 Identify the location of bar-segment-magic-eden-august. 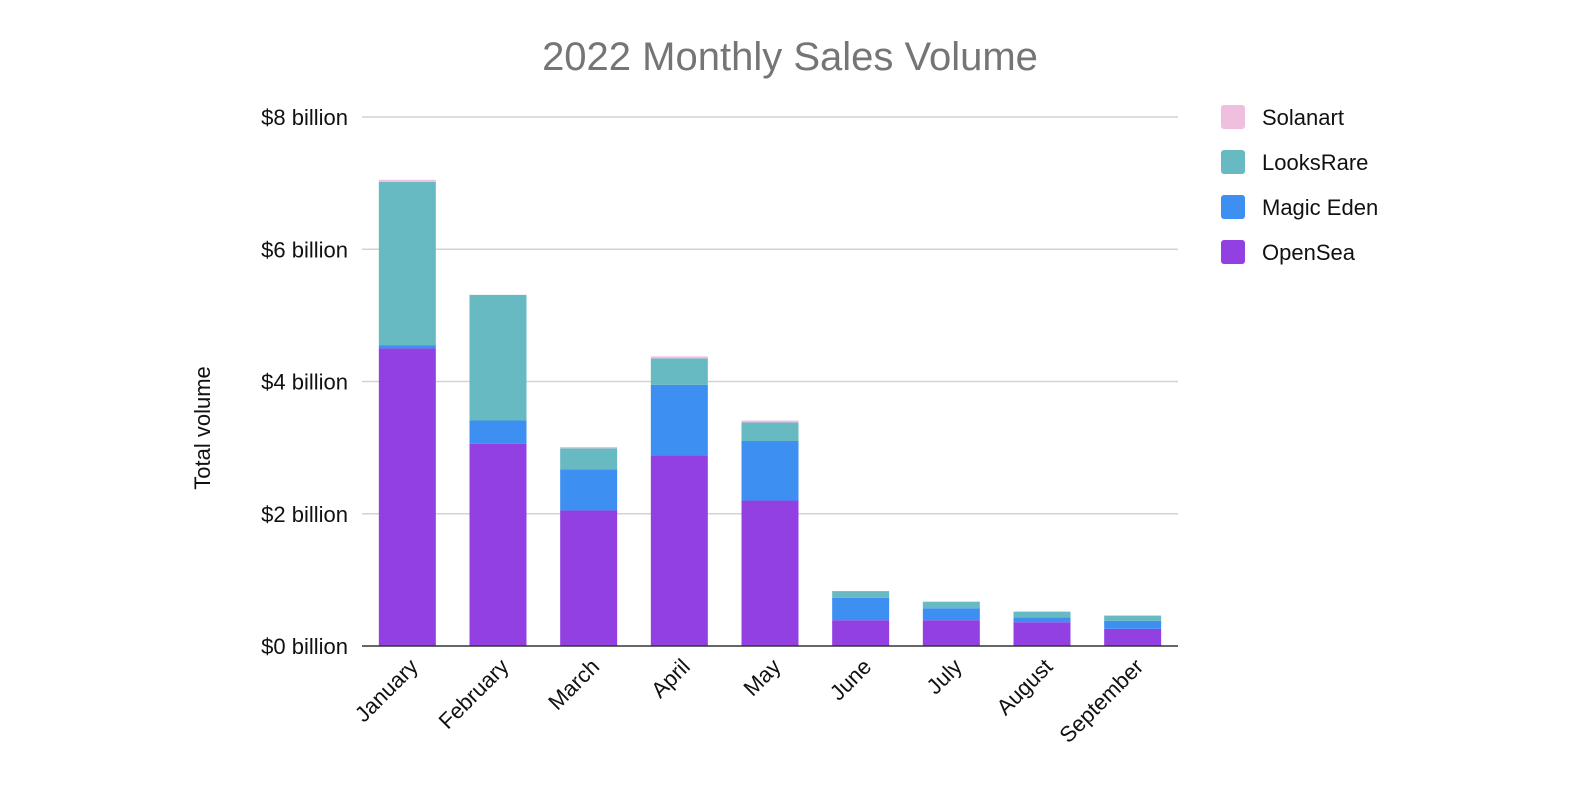
(1042, 620).